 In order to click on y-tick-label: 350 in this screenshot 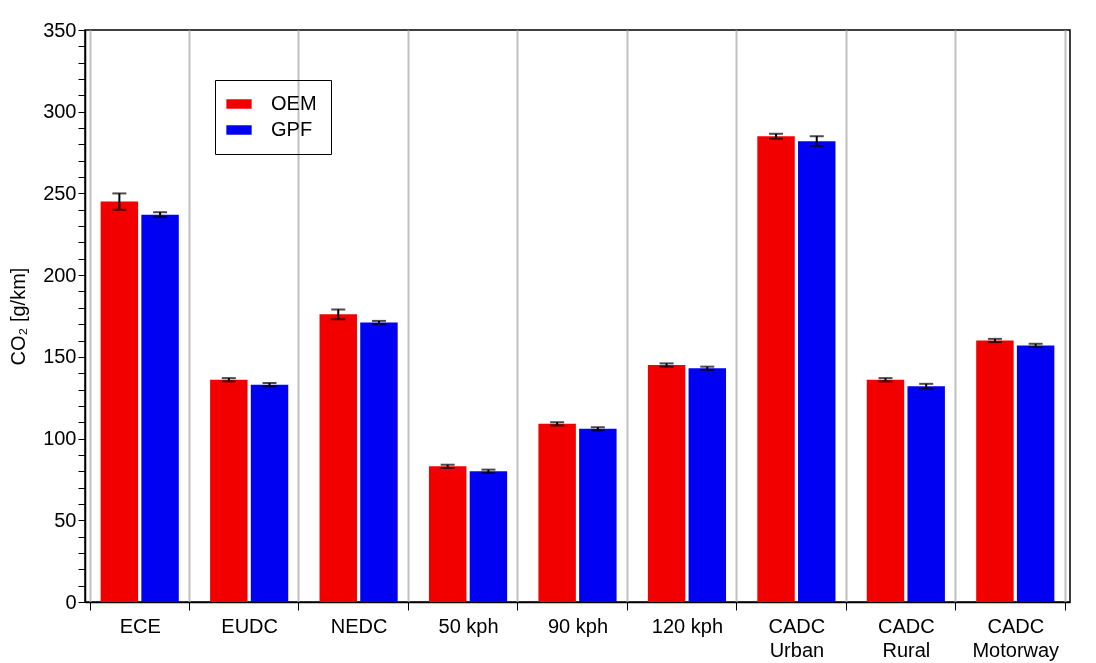, I will do `click(60, 29)`.